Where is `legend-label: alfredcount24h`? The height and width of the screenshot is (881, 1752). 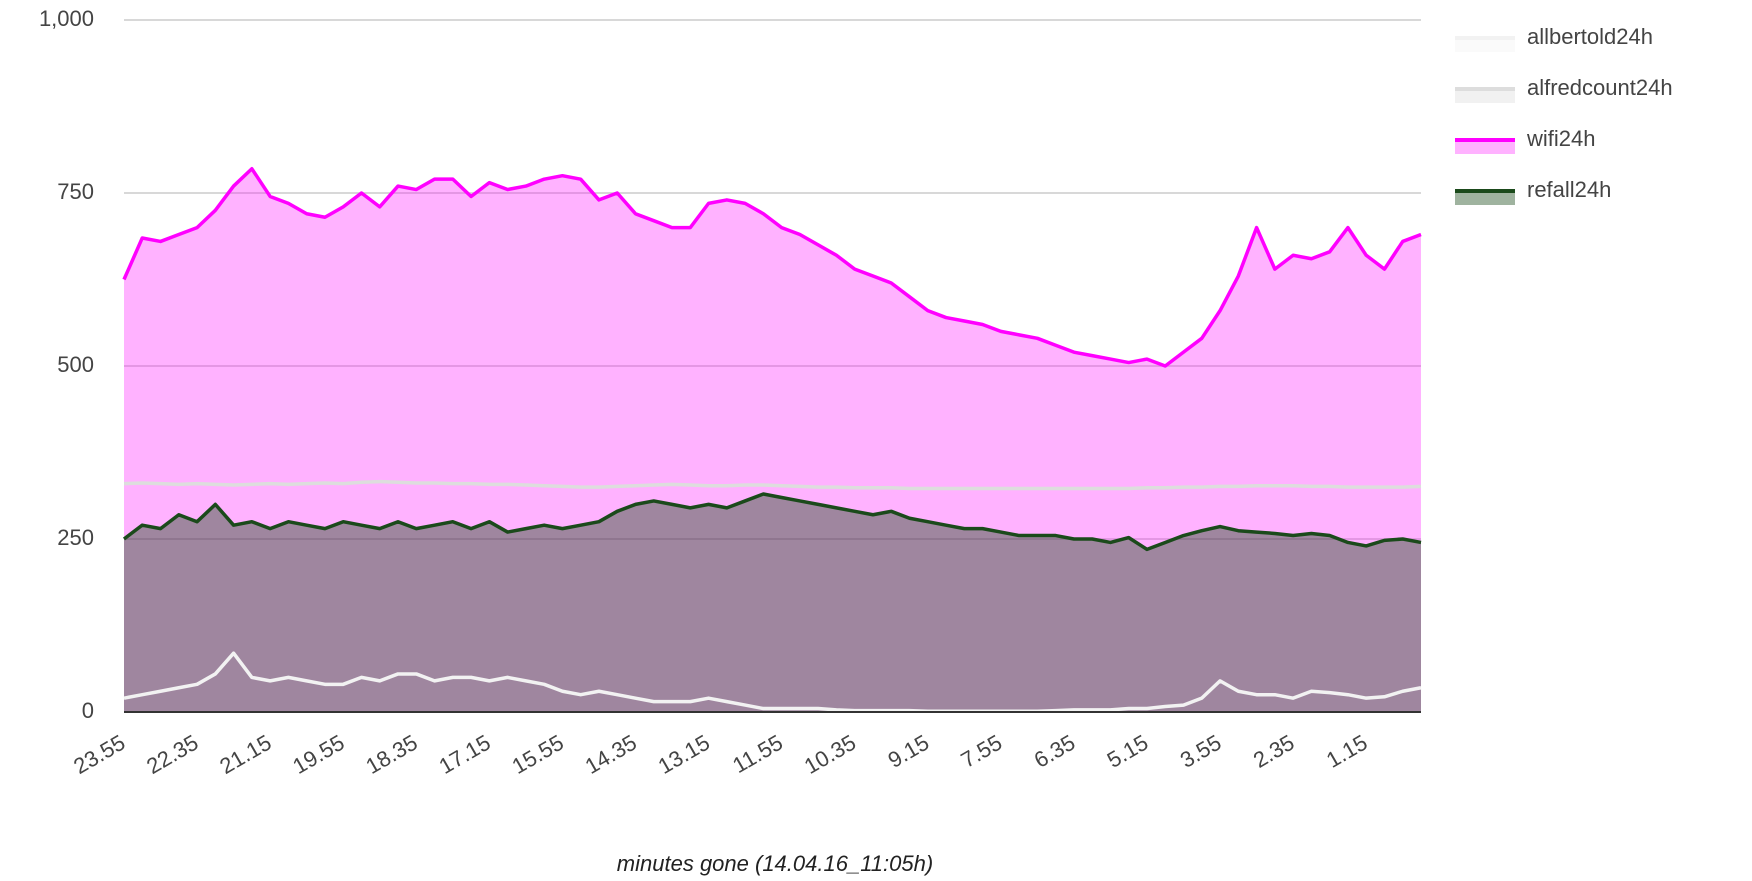
legend-label: alfredcount24h is located at coordinates (1600, 87).